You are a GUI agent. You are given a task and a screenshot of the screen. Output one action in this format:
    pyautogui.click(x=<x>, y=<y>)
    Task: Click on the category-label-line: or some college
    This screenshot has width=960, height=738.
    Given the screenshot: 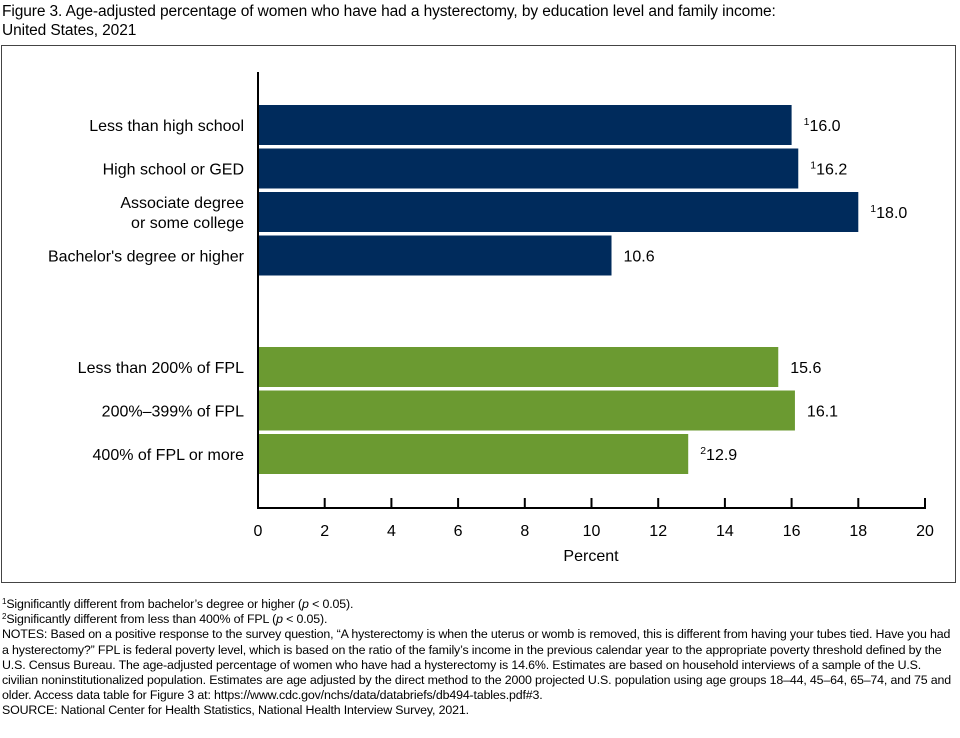 What is the action you would take?
    pyautogui.click(x=187, y=223)
    